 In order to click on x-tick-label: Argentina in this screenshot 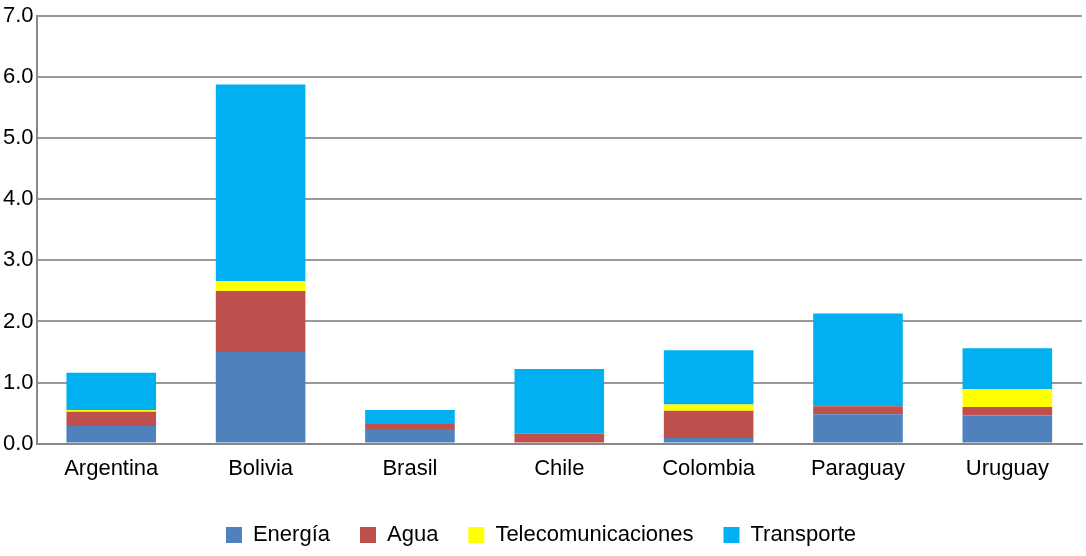, I will do `click(112, 467)`.